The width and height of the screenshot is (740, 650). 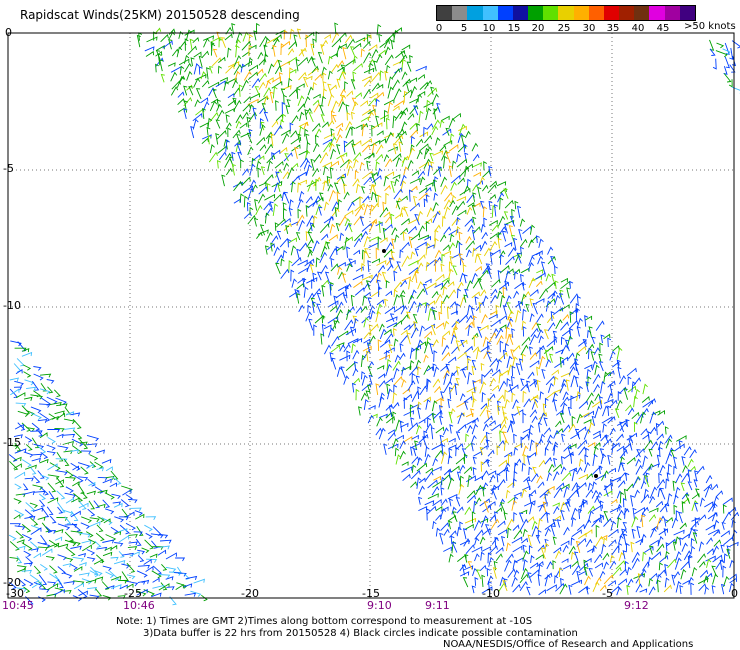 What do you see at coordinates (18, 605) in the screenshot?
I see `time-label: 10:45` at bounding box center [18, 605].